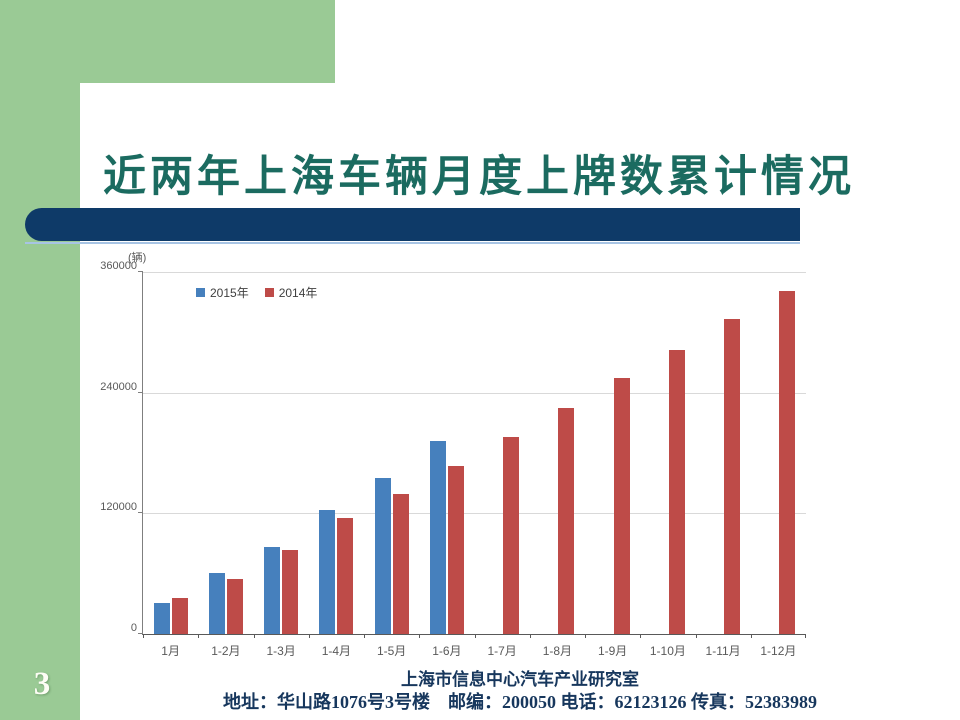  I want to click on bar-2015年-1-6月, so click(437, 537).